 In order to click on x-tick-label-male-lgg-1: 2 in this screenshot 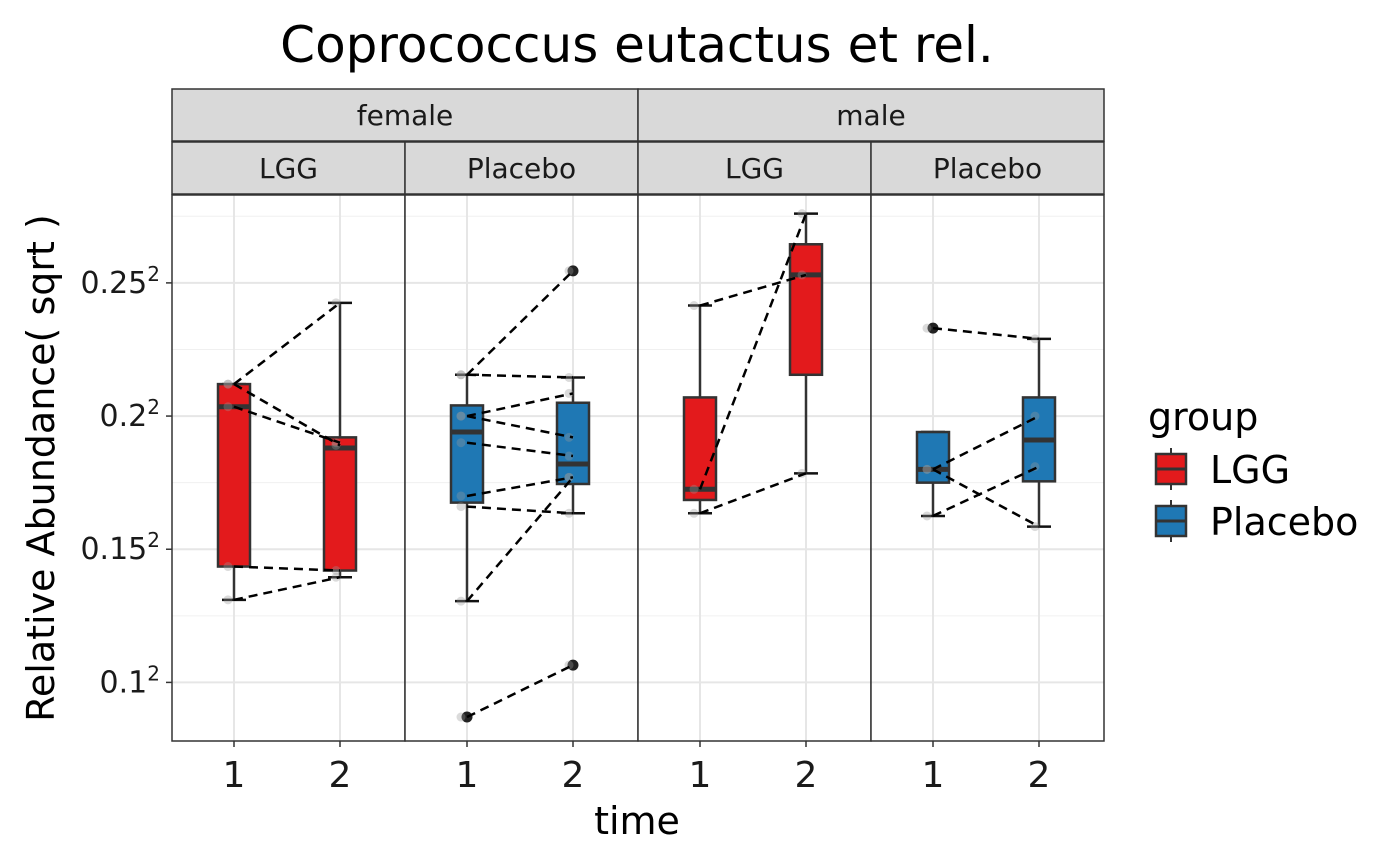, I will do `click(806, 775)`.